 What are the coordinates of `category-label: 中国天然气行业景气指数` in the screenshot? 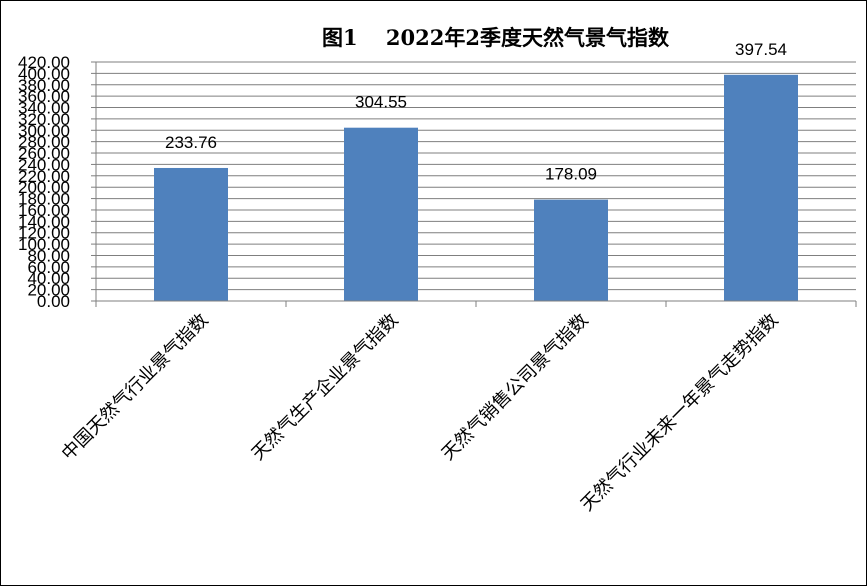 It's located at (135, 387).